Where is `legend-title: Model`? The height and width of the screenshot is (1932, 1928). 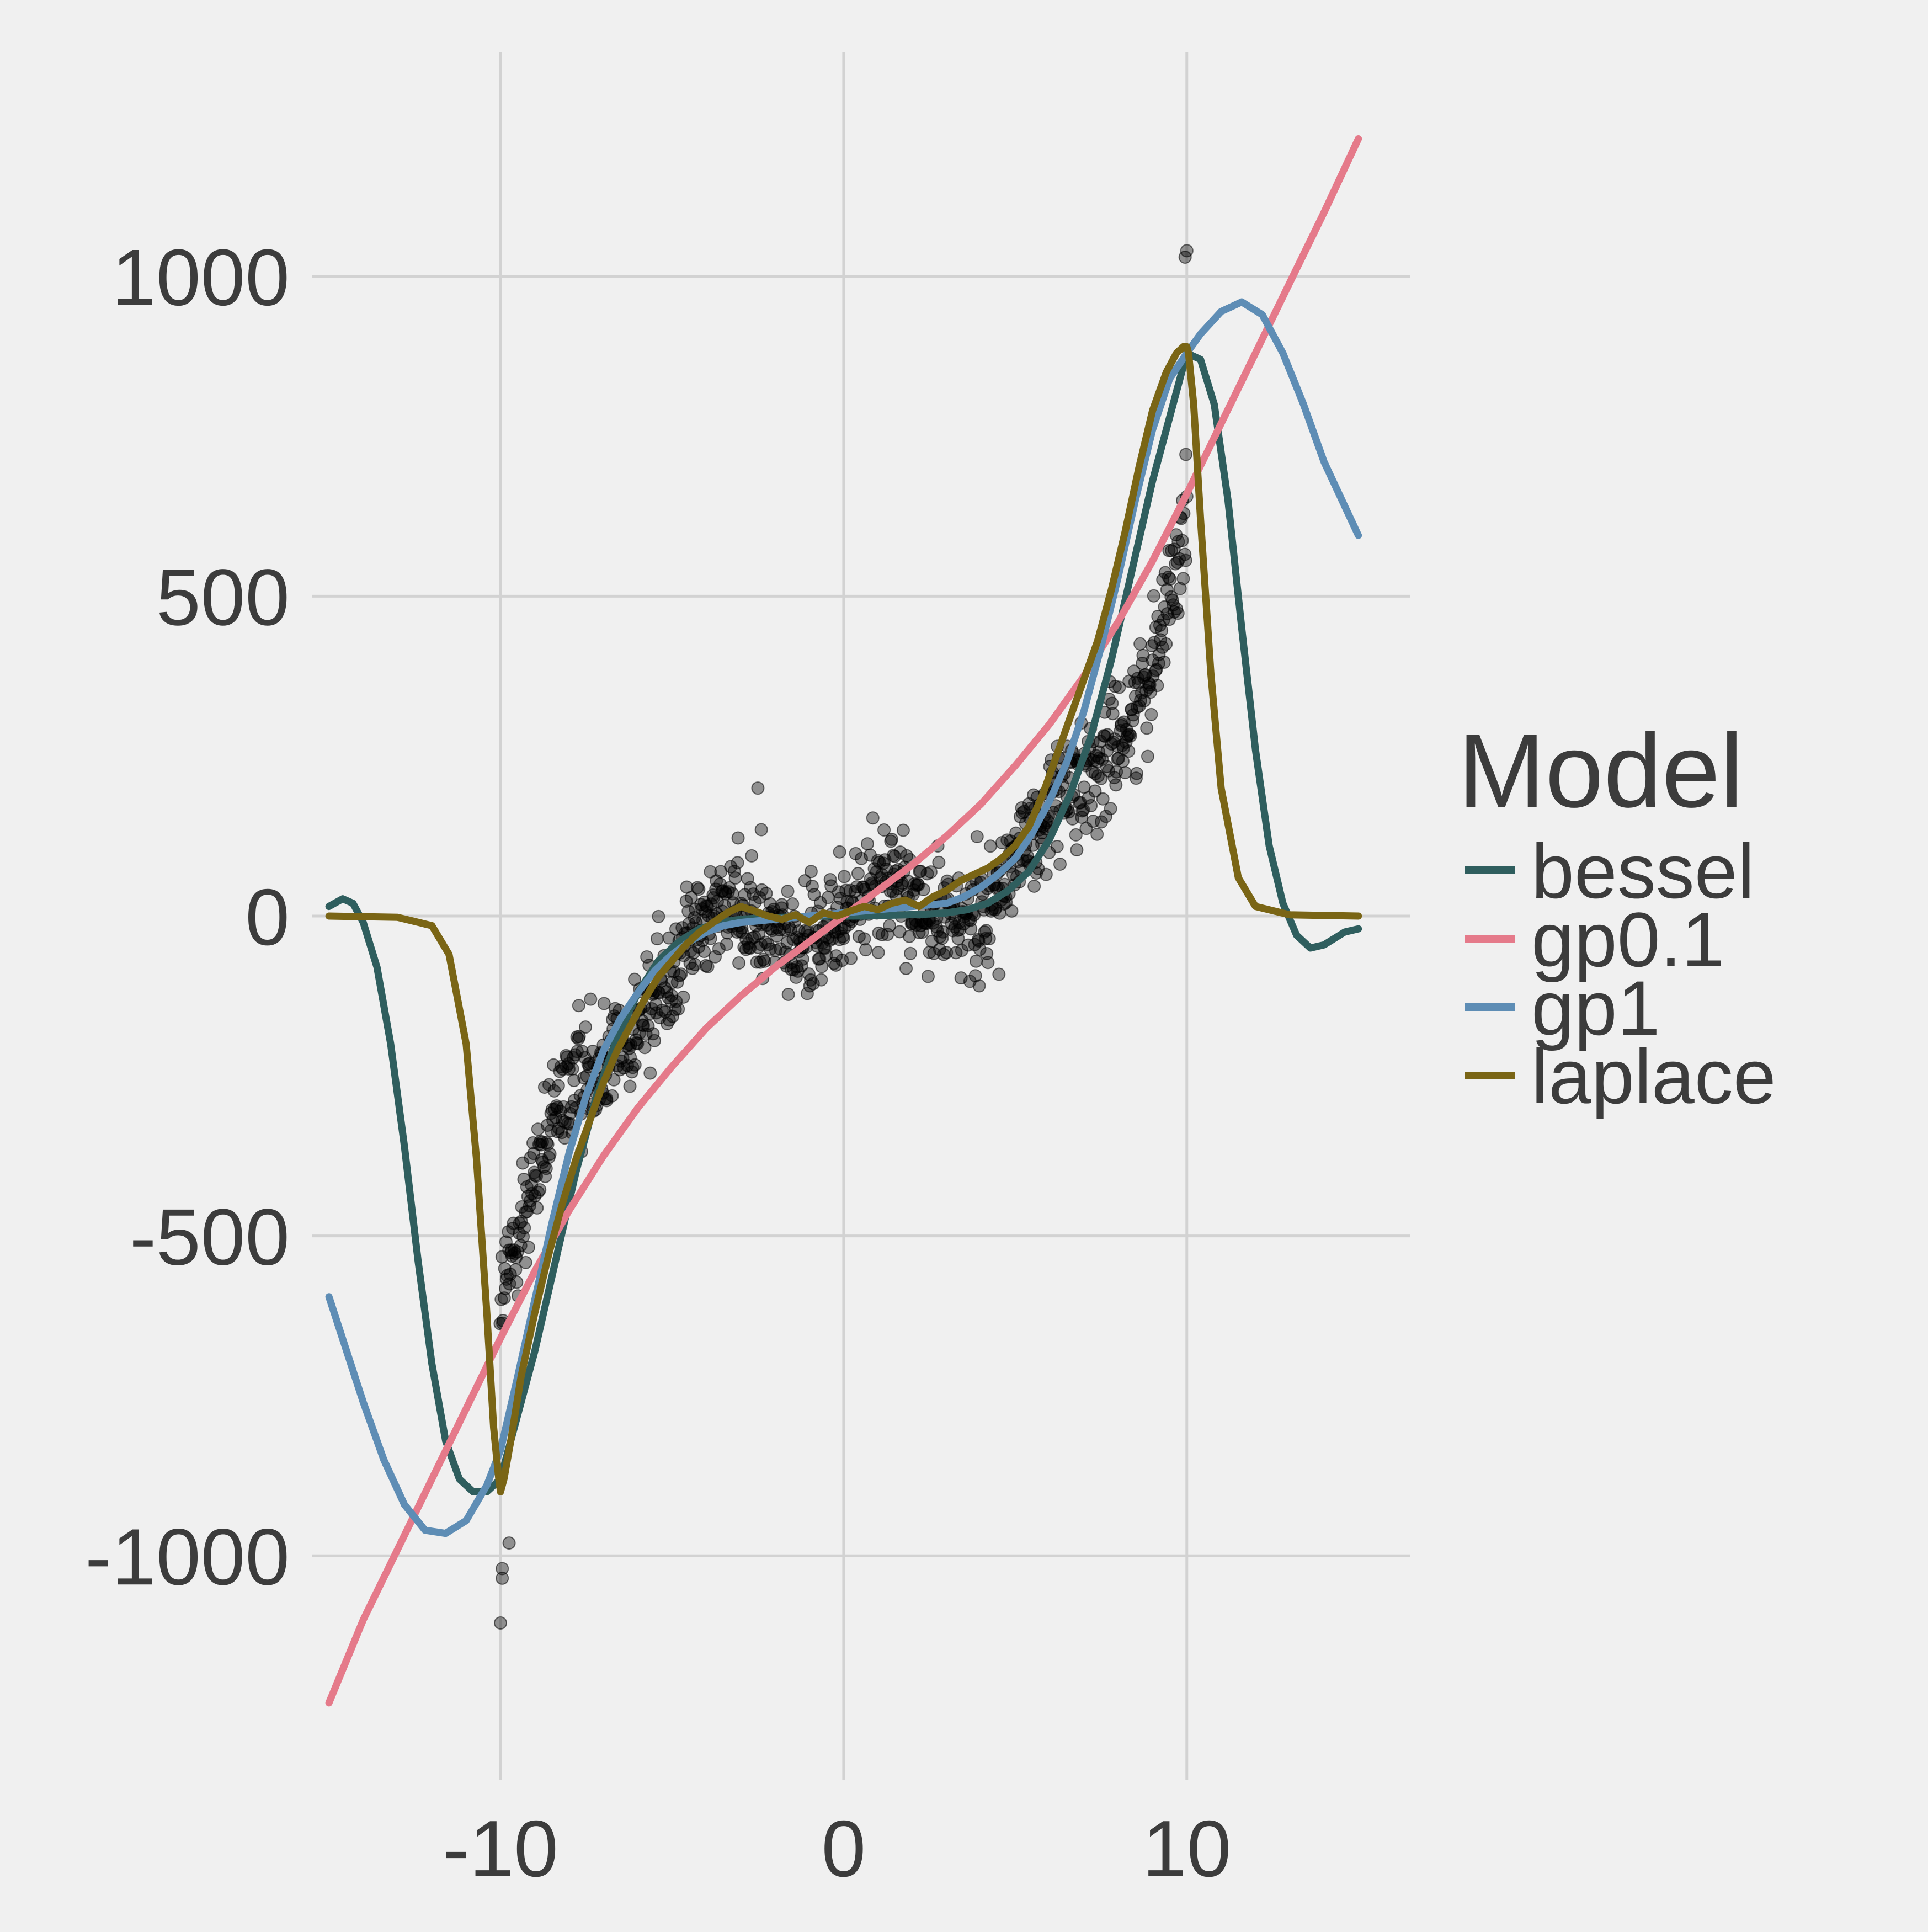 legend-title: Model is located at coordinates (1601, 770).